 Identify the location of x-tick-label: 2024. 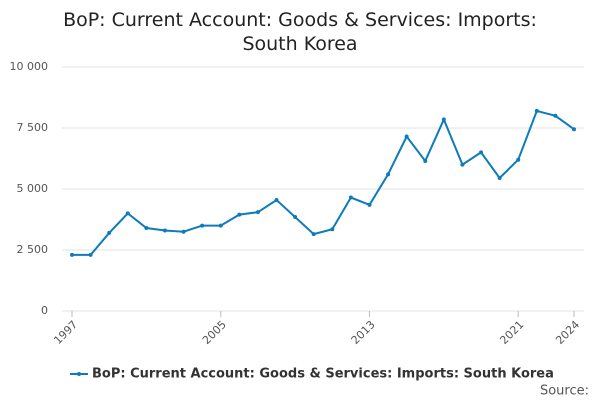
(567, 332).